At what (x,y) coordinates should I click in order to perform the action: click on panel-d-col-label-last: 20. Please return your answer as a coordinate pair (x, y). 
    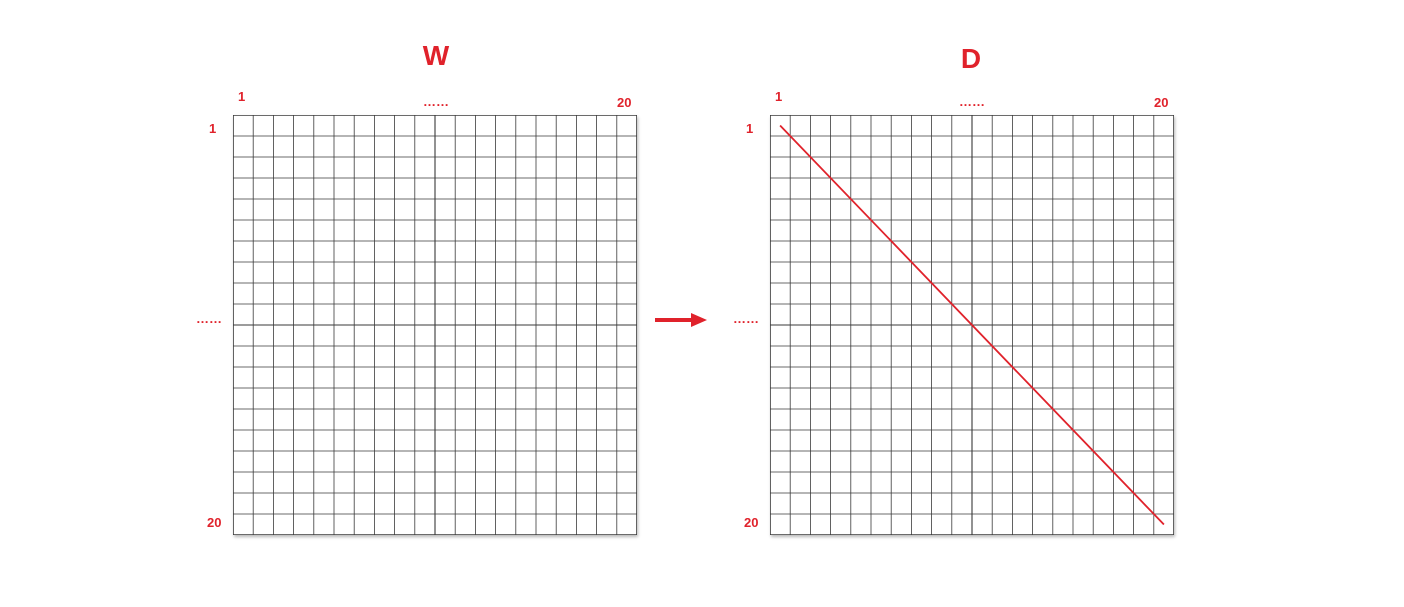
    Looking at the image, I should click on (1161, 102).